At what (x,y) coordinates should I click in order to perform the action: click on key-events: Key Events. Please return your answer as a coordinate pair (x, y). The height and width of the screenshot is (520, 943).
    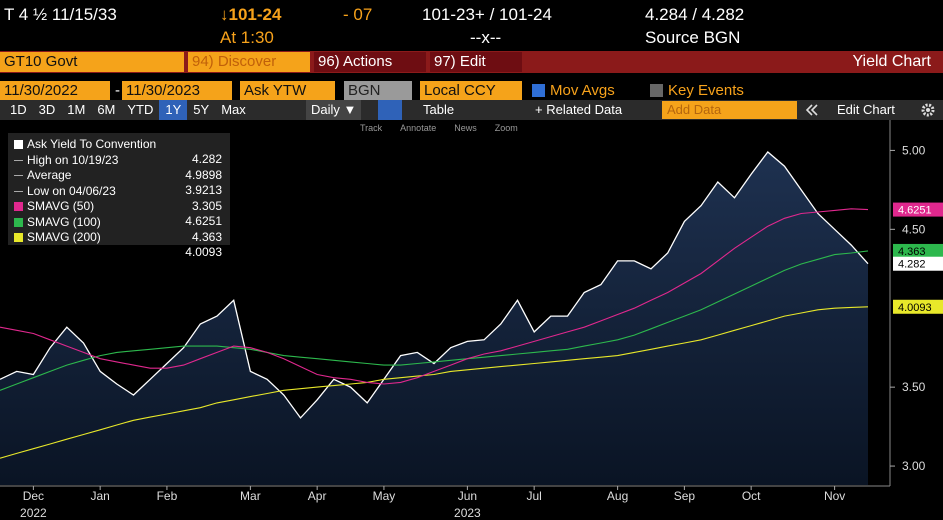
    Looking at the image, I should click on (706, 90).